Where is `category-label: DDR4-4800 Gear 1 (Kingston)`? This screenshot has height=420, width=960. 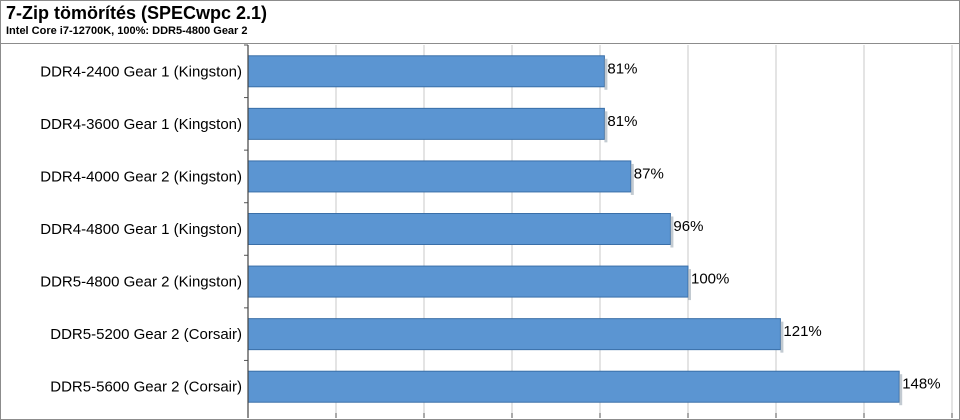 category-label: DDR4-4800 Gear 1 (Kingston) is located at coordinates (141, 229).